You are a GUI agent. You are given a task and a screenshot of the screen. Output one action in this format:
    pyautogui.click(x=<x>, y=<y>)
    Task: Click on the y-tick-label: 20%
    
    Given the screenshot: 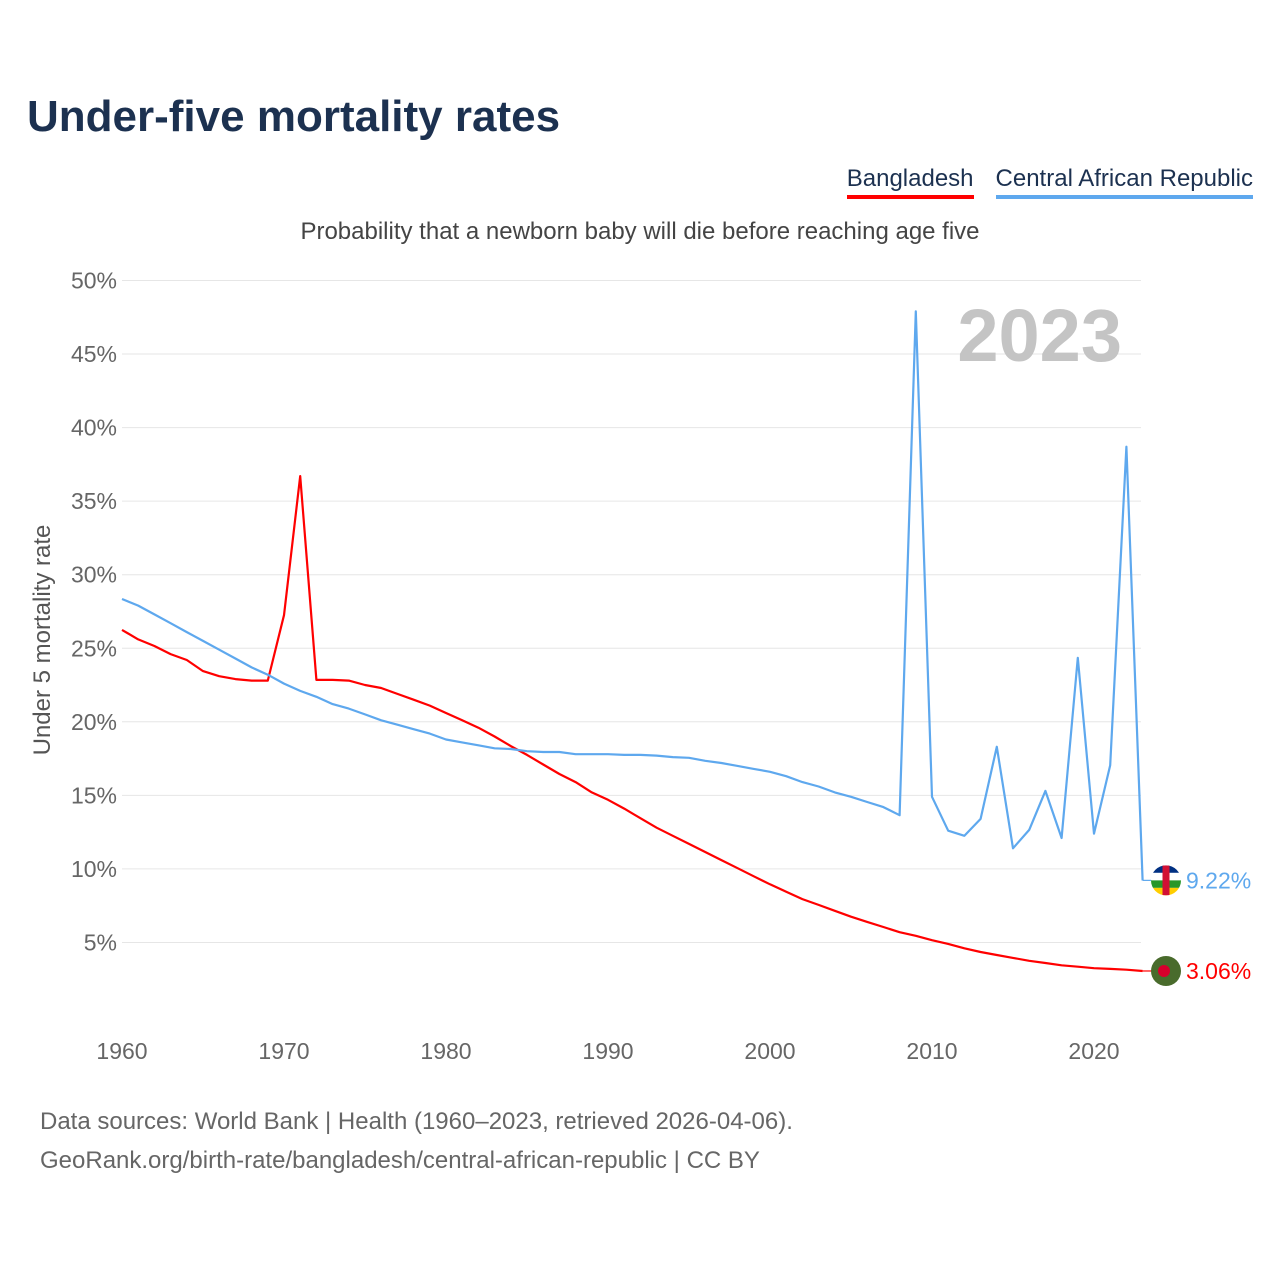 What is the action you would take?
    pyautogui.click(x=94, y=722)
    